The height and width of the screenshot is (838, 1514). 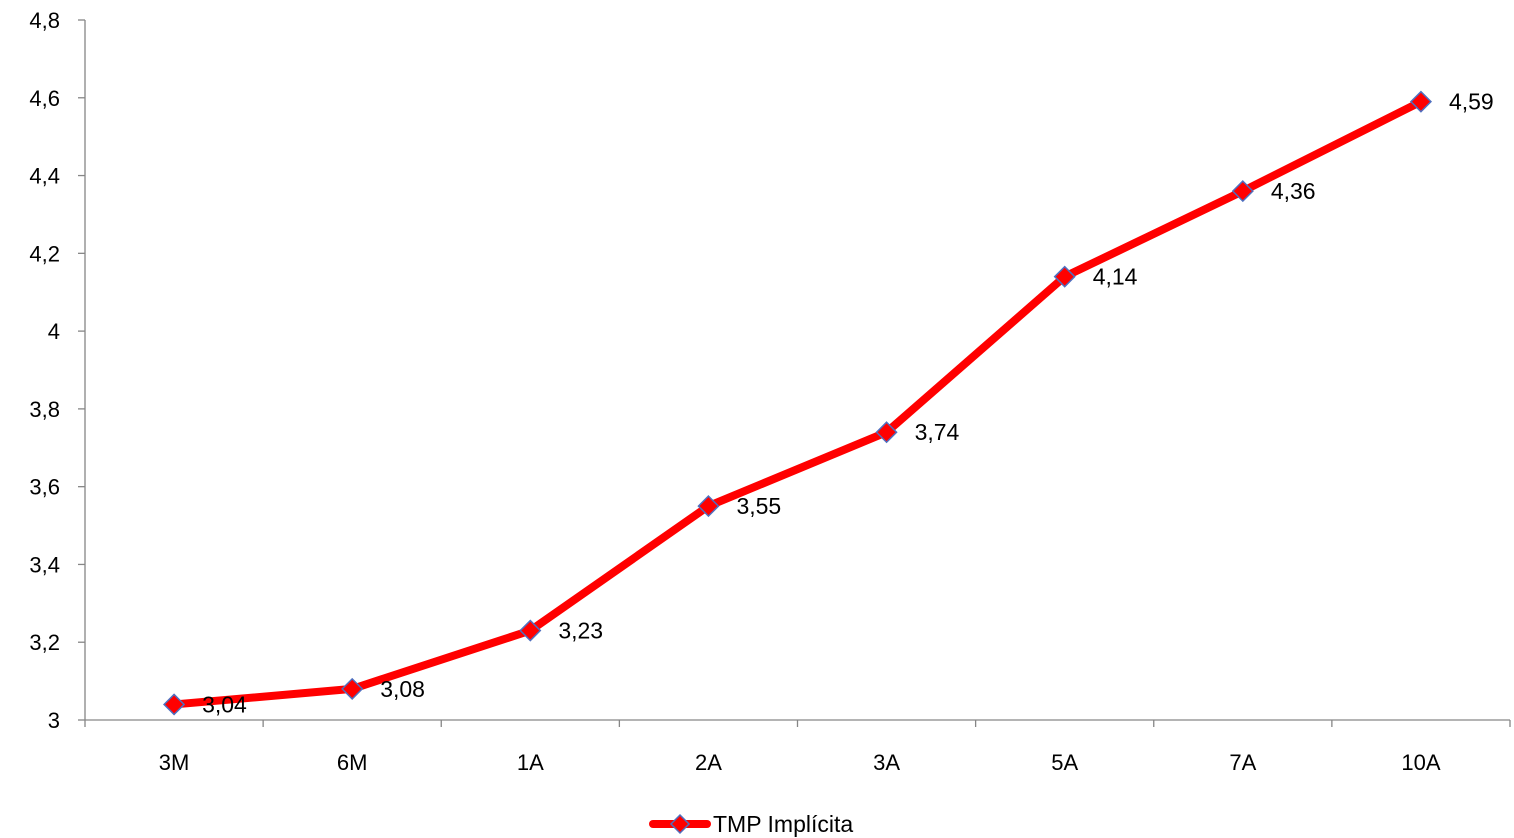 I want to click on y-axis: 3 3,2 3,4 3,6 3,8 4 4,2 4,4 4,6 4,8, so click(x=57, y=370).